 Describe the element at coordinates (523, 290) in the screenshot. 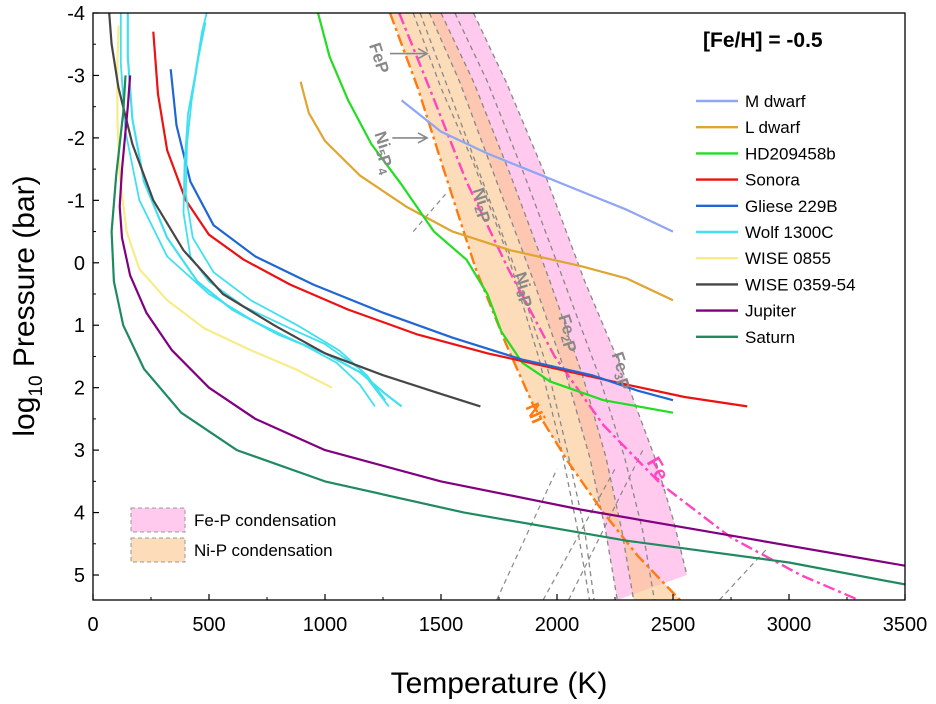

I see `curve-label-ni3p: Ni3P` at that location.